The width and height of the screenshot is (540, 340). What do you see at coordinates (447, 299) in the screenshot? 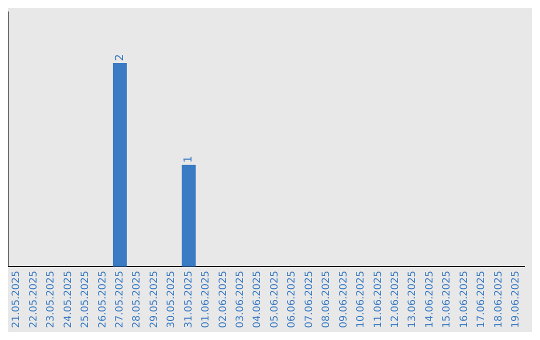
I see `x-tick-label: 15.06.2025` at bounding box center [447, 299].